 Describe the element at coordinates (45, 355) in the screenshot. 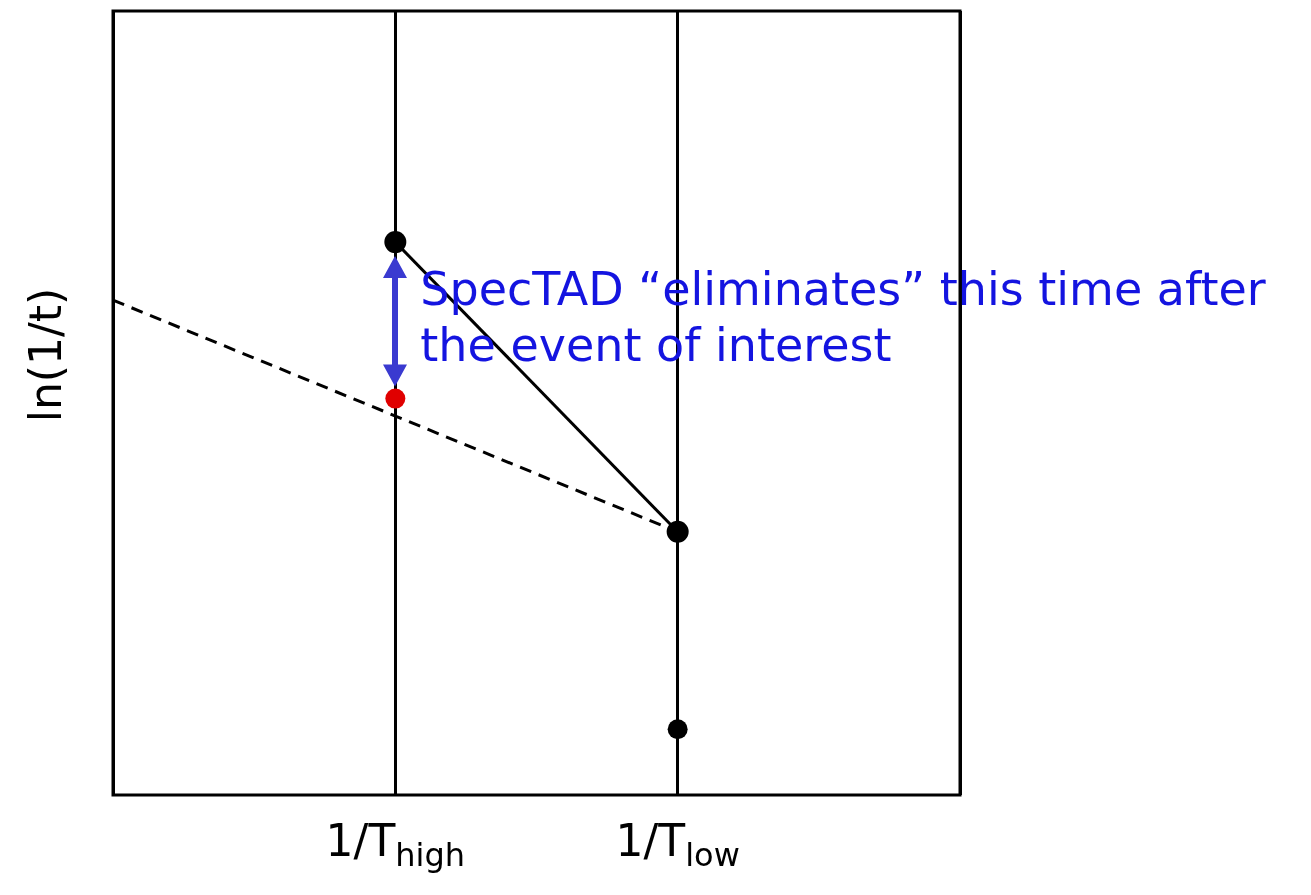

I see `y-axis-title: ln(1/t)` at that location.